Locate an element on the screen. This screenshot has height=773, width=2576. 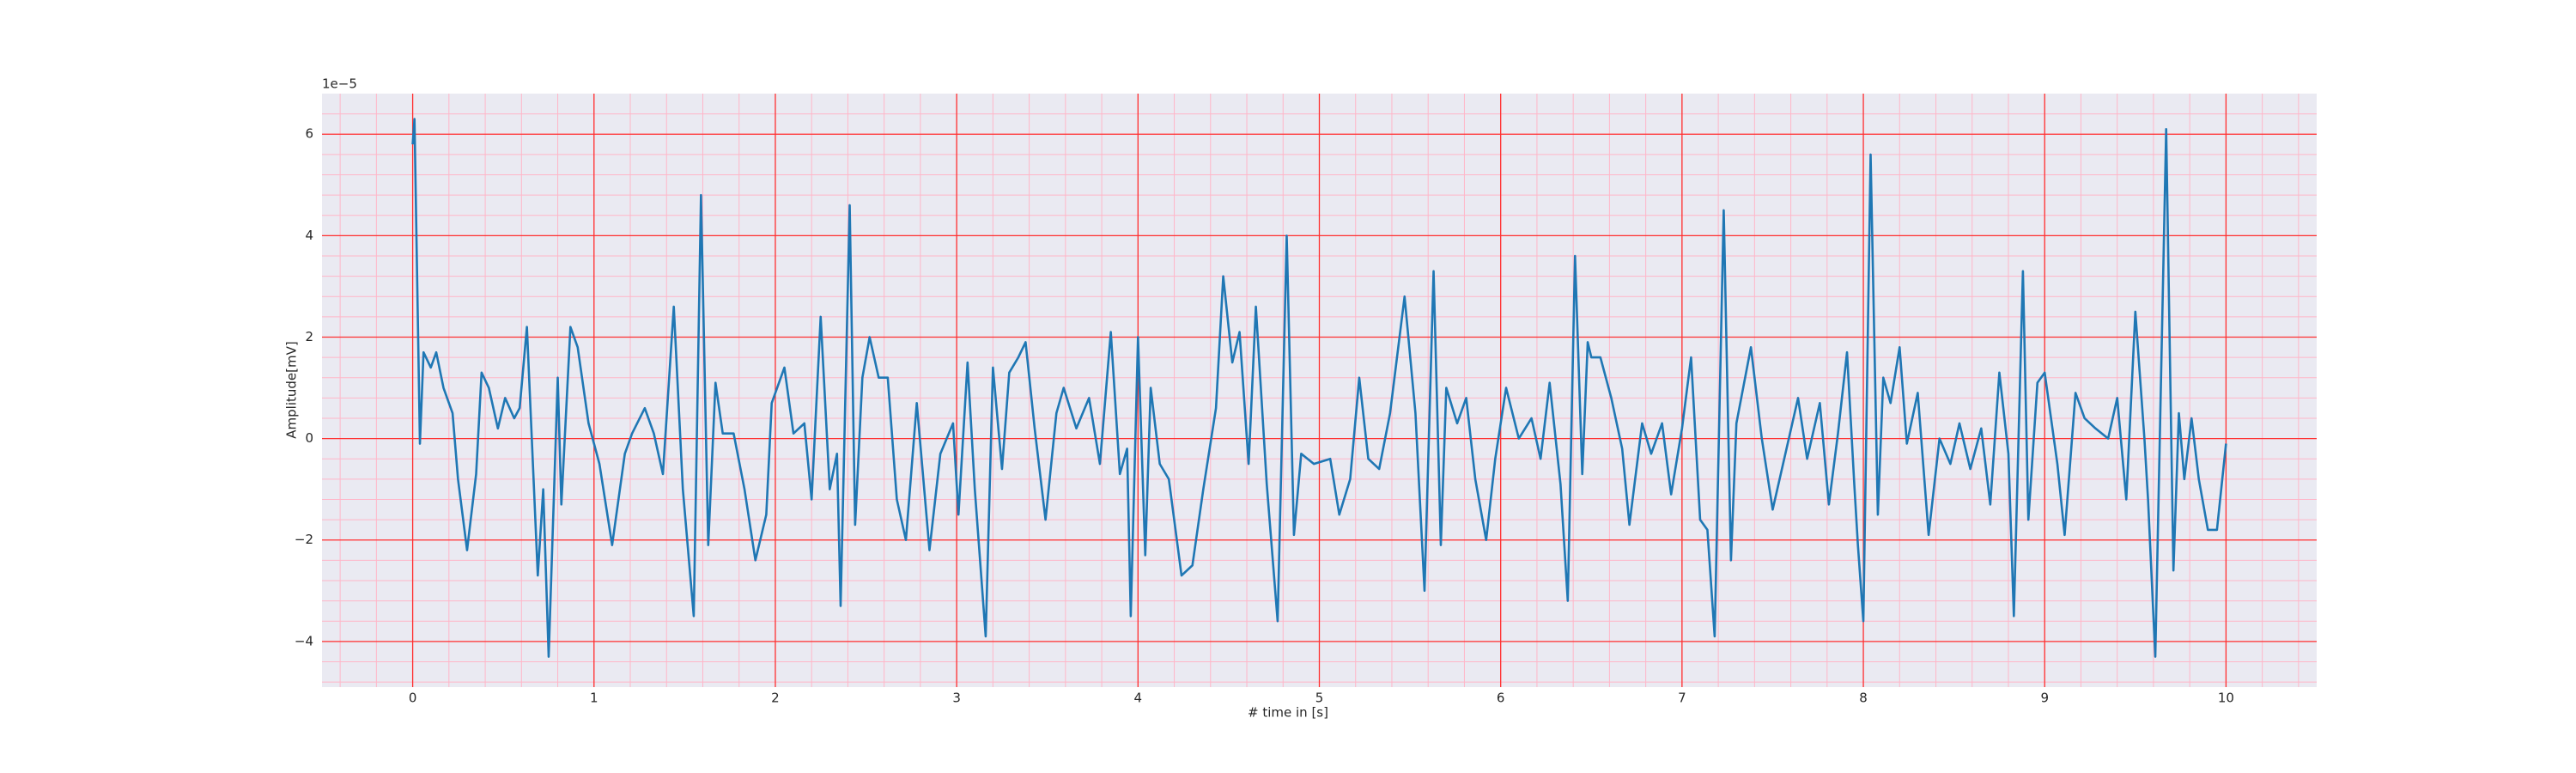
x-tick-label: 6 is located at coordinates (1501, 698).